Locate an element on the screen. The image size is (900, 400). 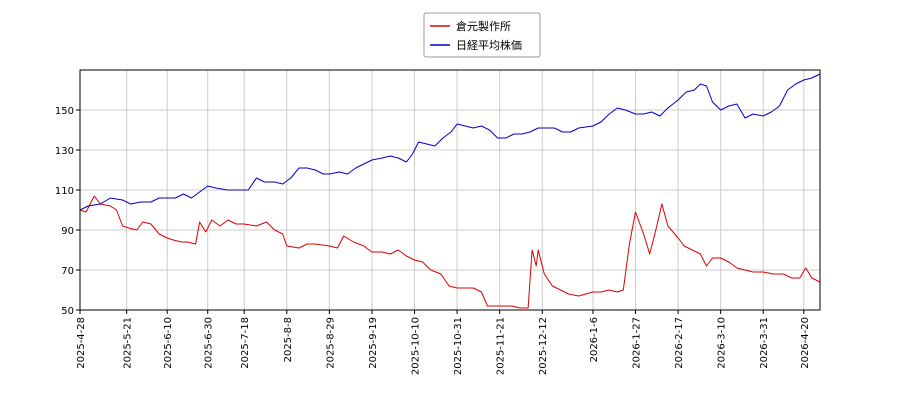
x-tick-label: 2025-4-28 is located at coordinates (81, 343).